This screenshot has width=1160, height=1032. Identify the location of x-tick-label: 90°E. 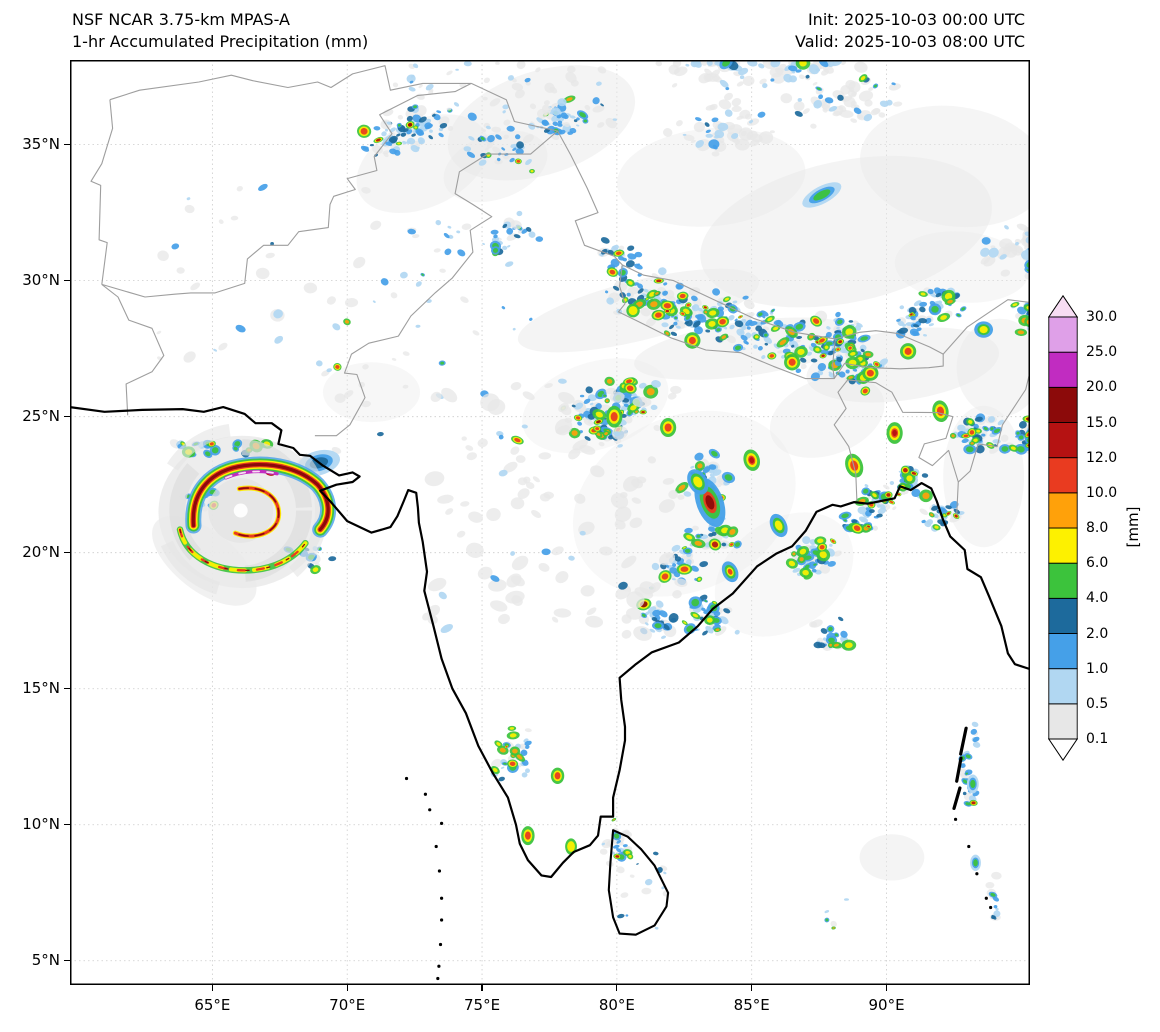
(886, 1005).